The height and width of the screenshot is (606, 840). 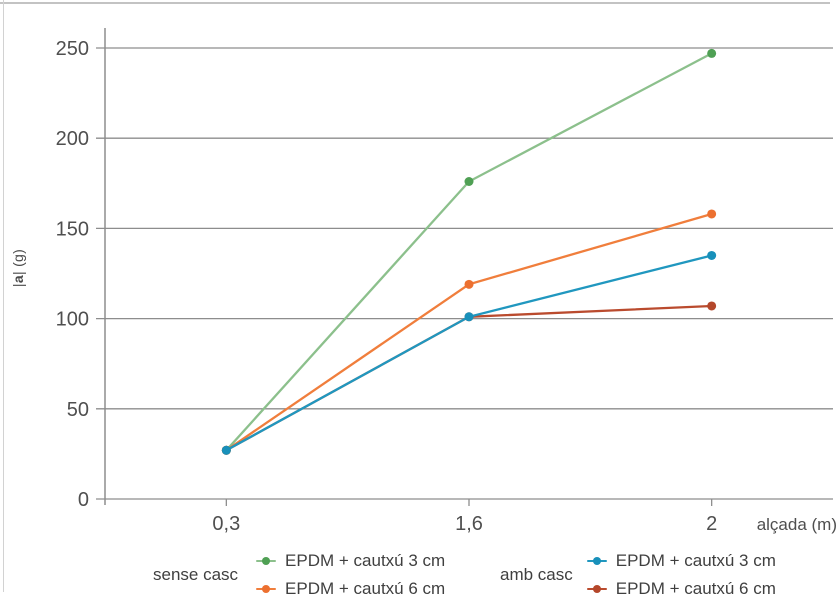 What do you see at coordinates (196, 574) in the screenshot?
I see `legend-group-label: sense casc` at bounding box center [196, 574].